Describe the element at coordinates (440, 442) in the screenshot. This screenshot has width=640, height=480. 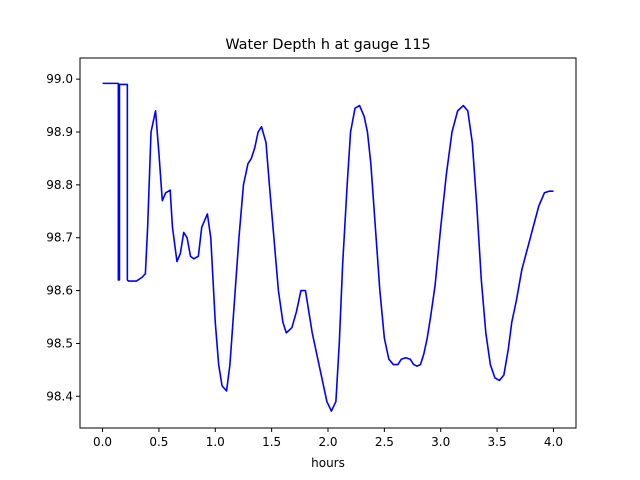
I see `x-tick-label: 3.0` at that location.